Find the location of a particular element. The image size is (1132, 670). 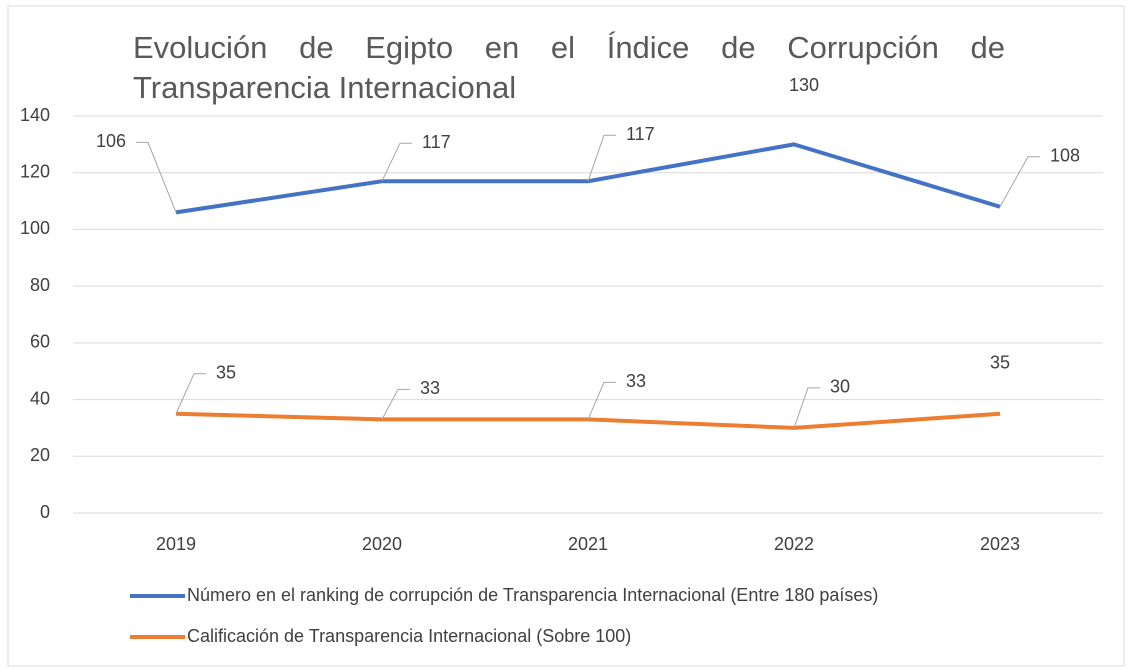

data-label: 30 is located at coordinates (840, 387).